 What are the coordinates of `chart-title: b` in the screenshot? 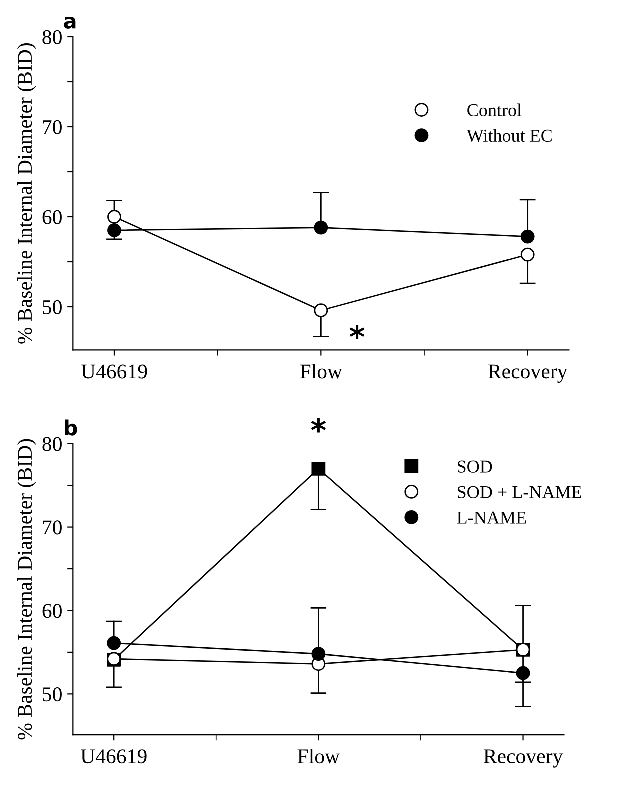 It's located at (71, 428).